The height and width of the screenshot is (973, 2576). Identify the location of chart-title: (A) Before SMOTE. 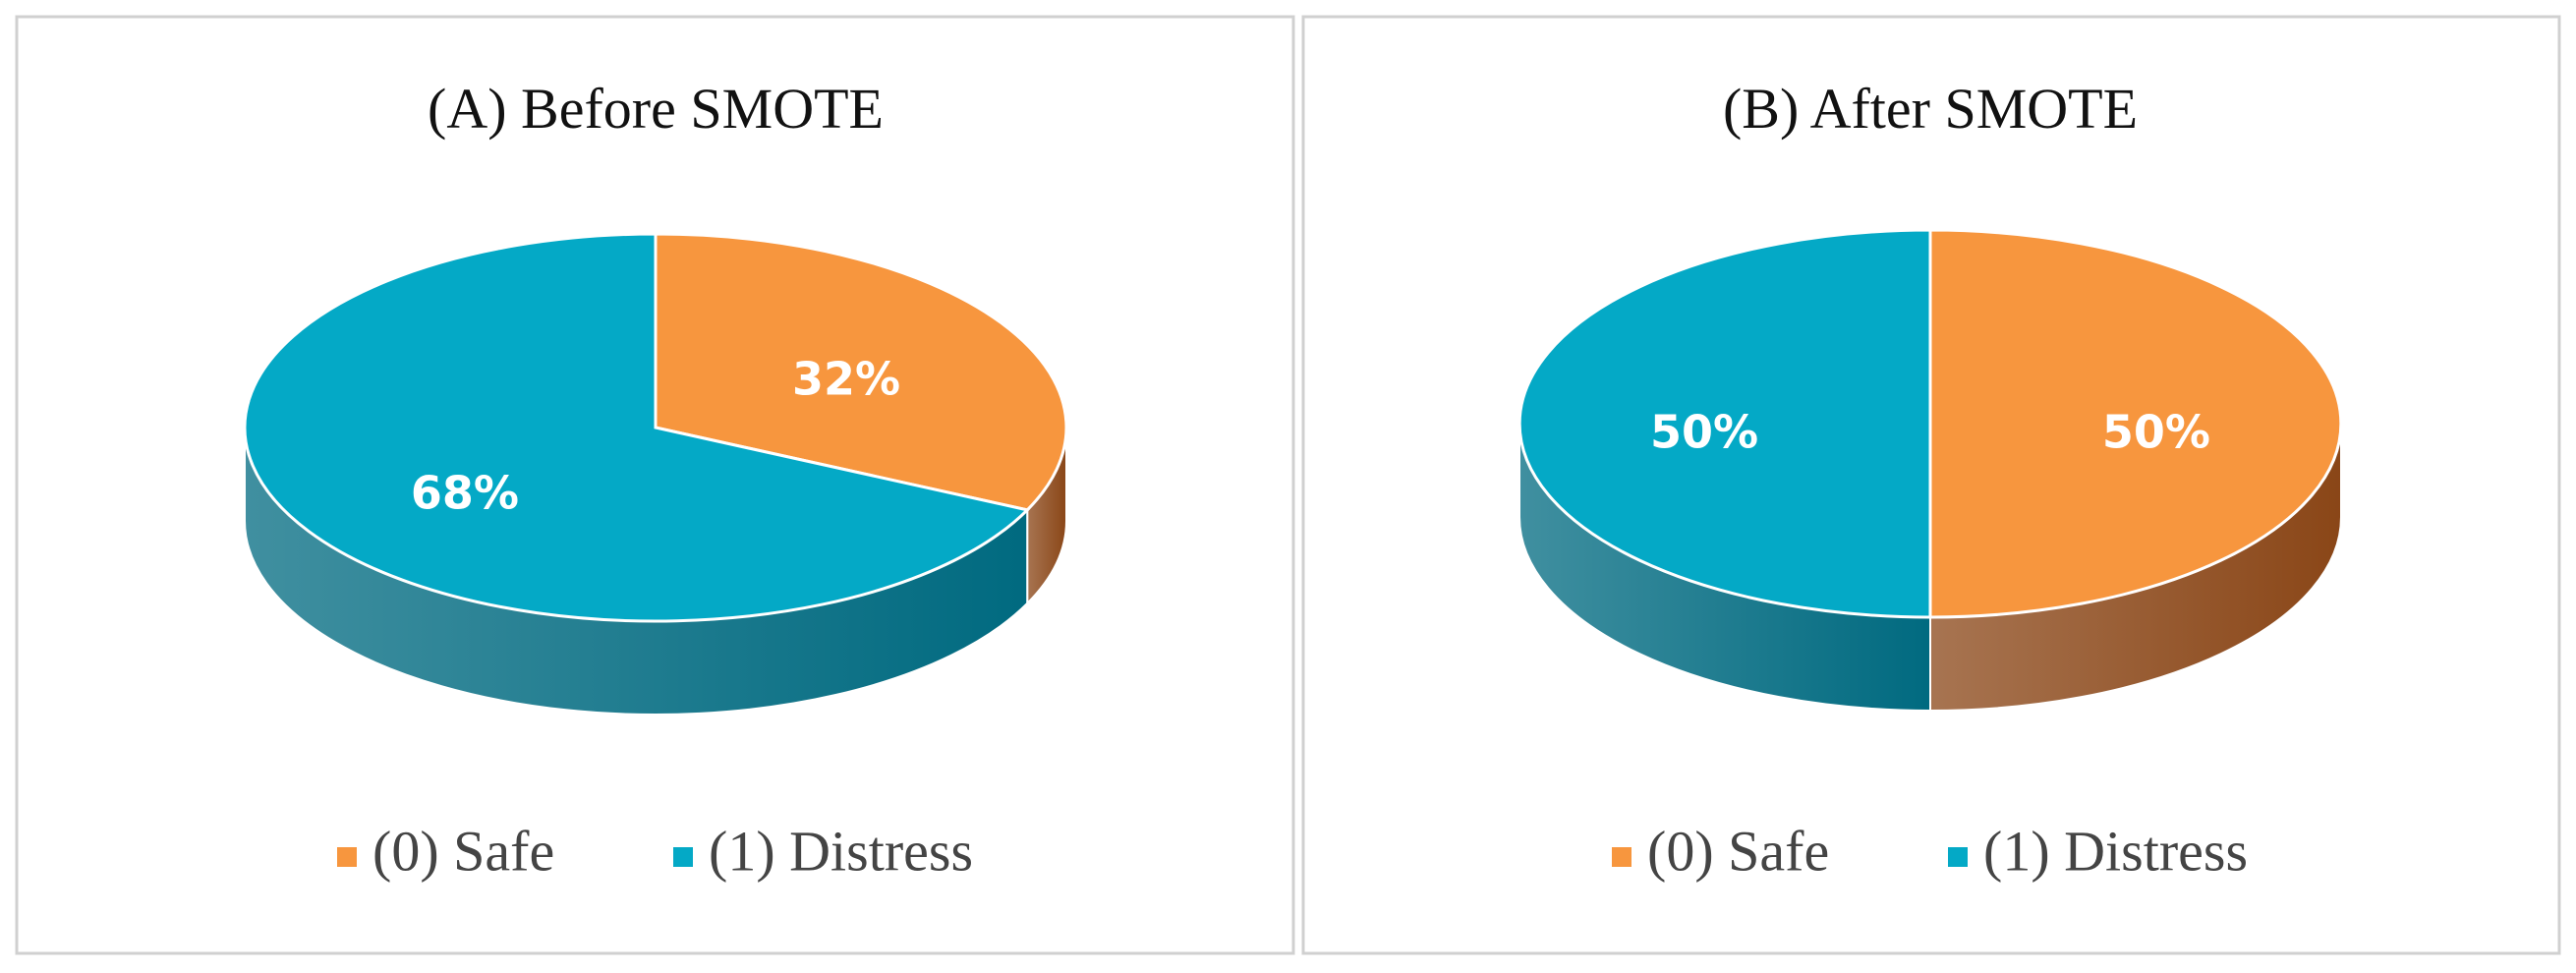
(656, 109).